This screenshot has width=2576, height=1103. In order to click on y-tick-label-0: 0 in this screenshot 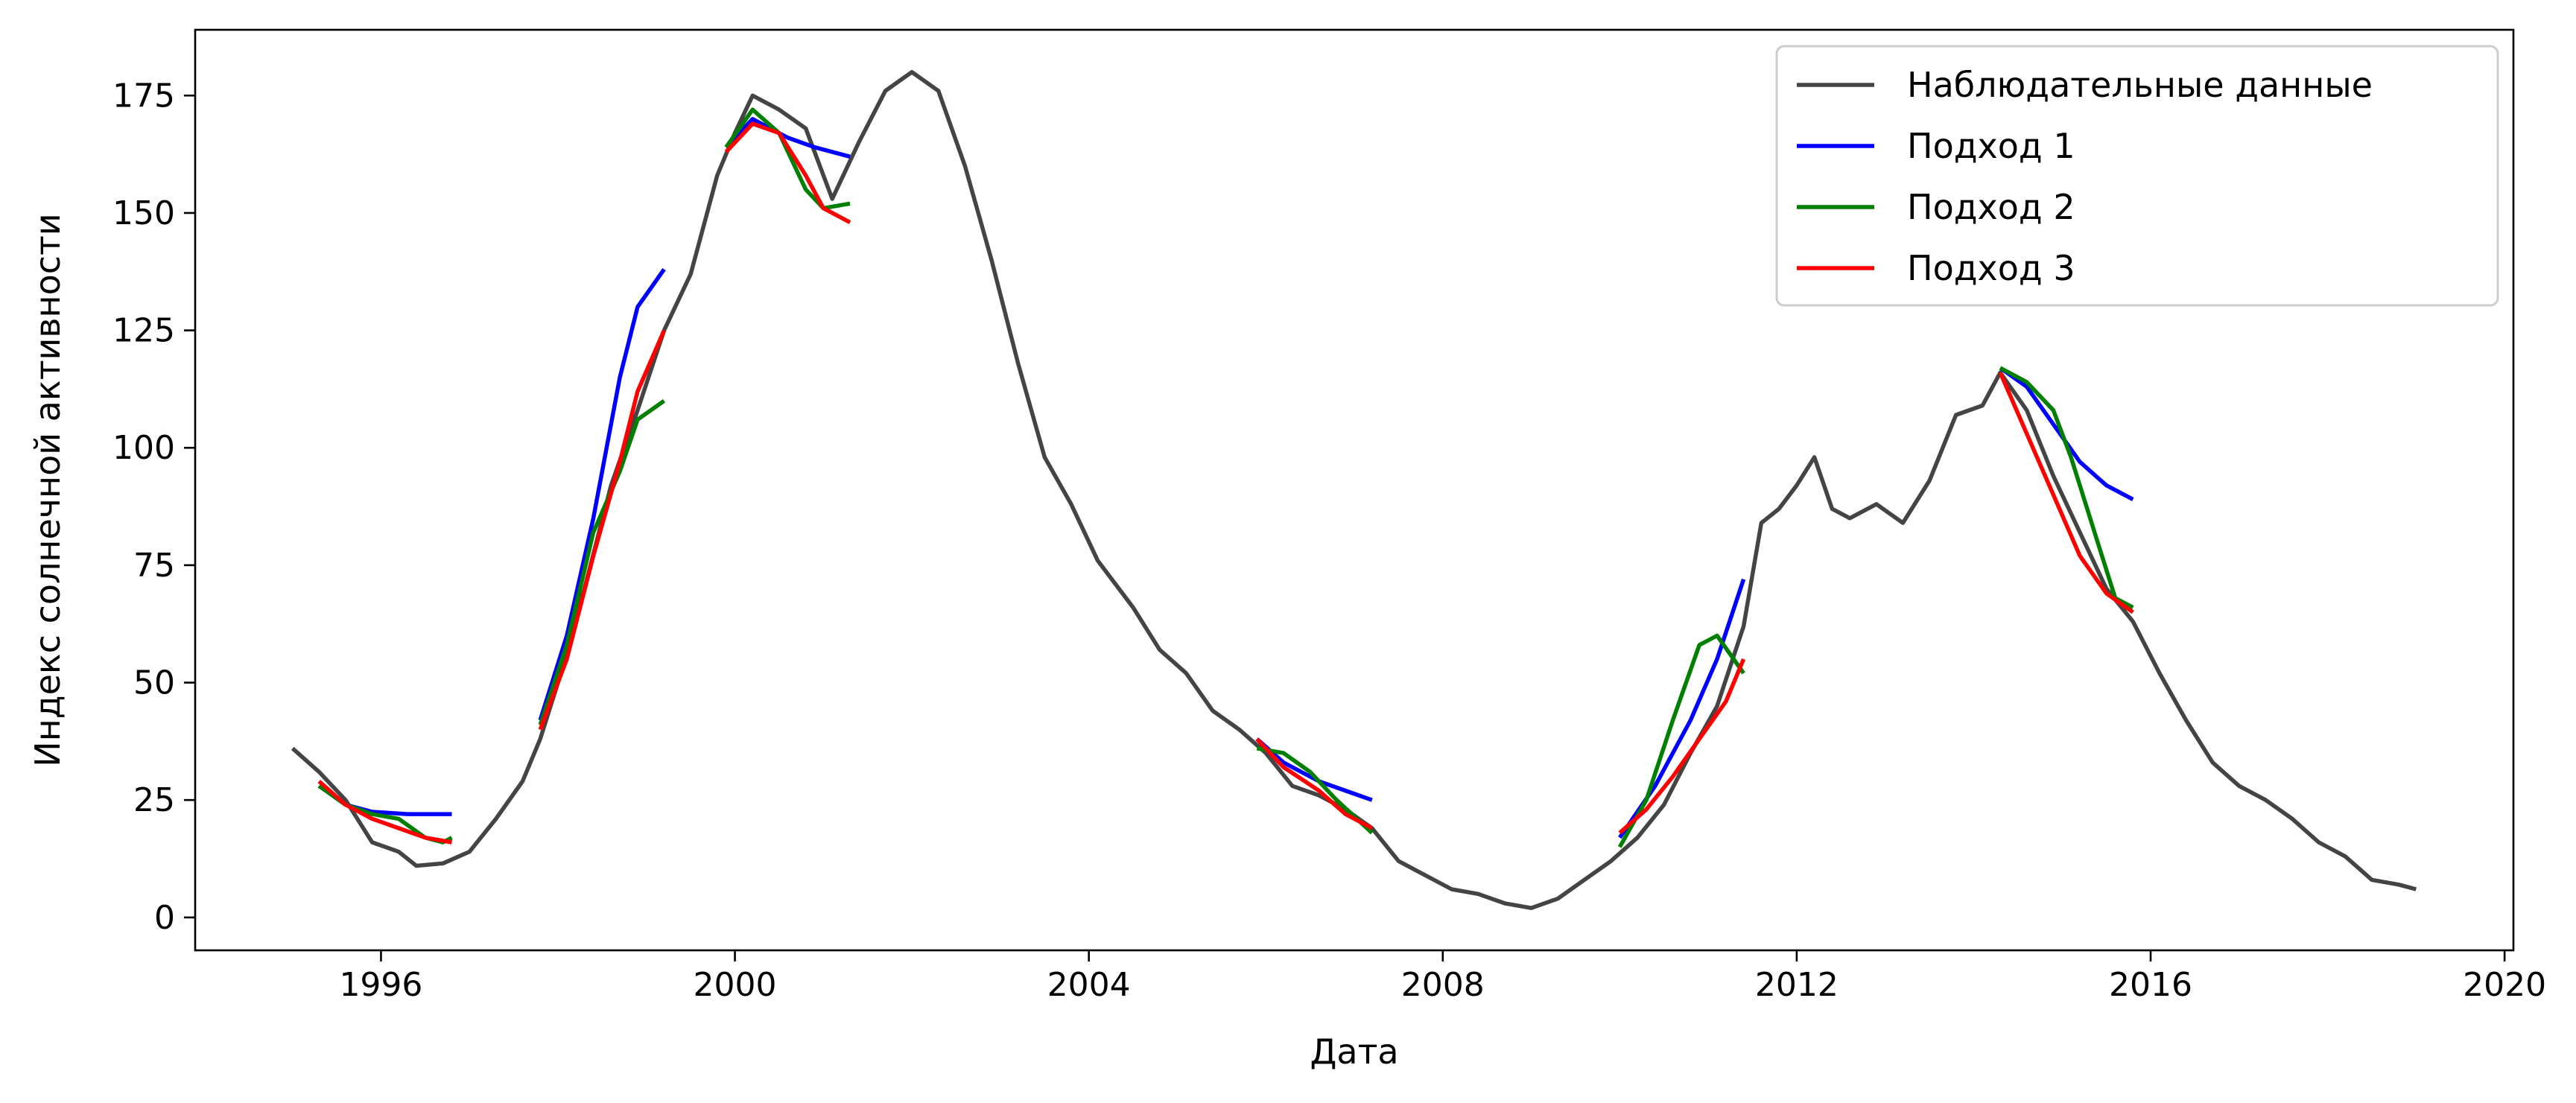, I will do `click(165, 918)`.